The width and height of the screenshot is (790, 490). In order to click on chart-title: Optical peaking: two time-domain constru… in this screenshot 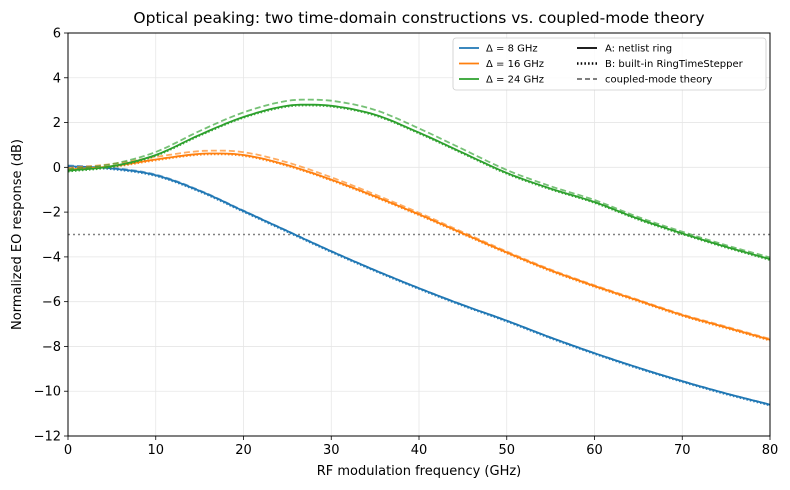, I will do `click(418, 18)`.